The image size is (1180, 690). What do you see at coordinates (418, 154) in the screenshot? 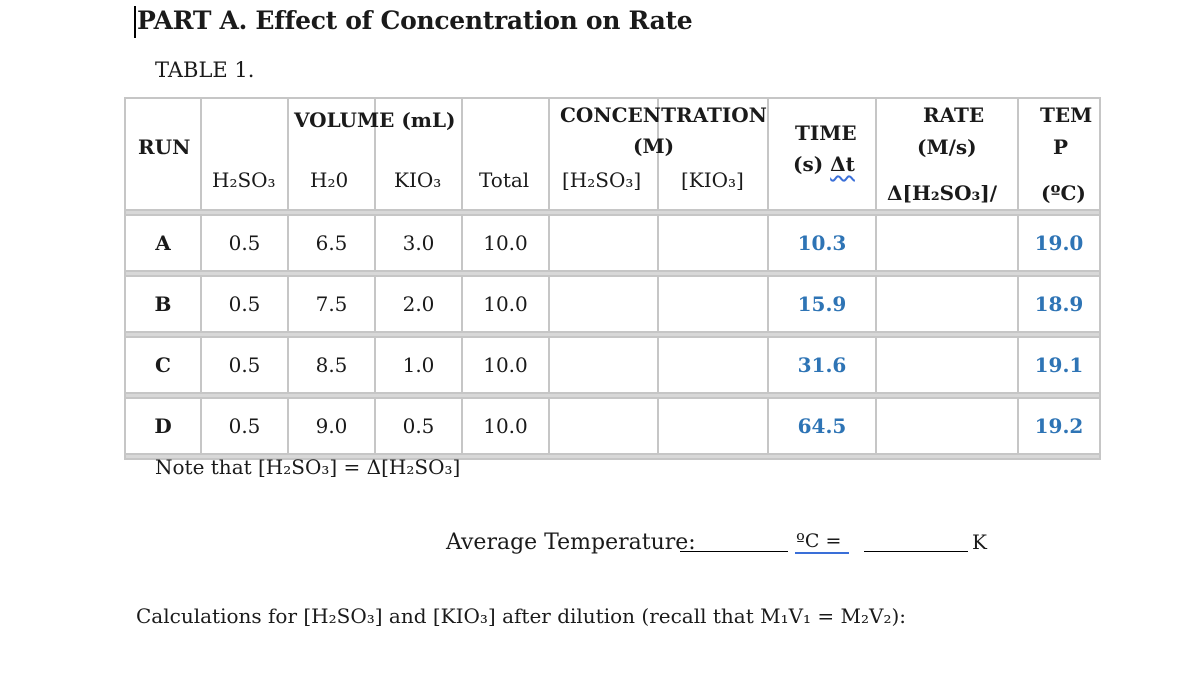
I see `header-vol-kio3: KIO₃` at bounding box center [418, 154].